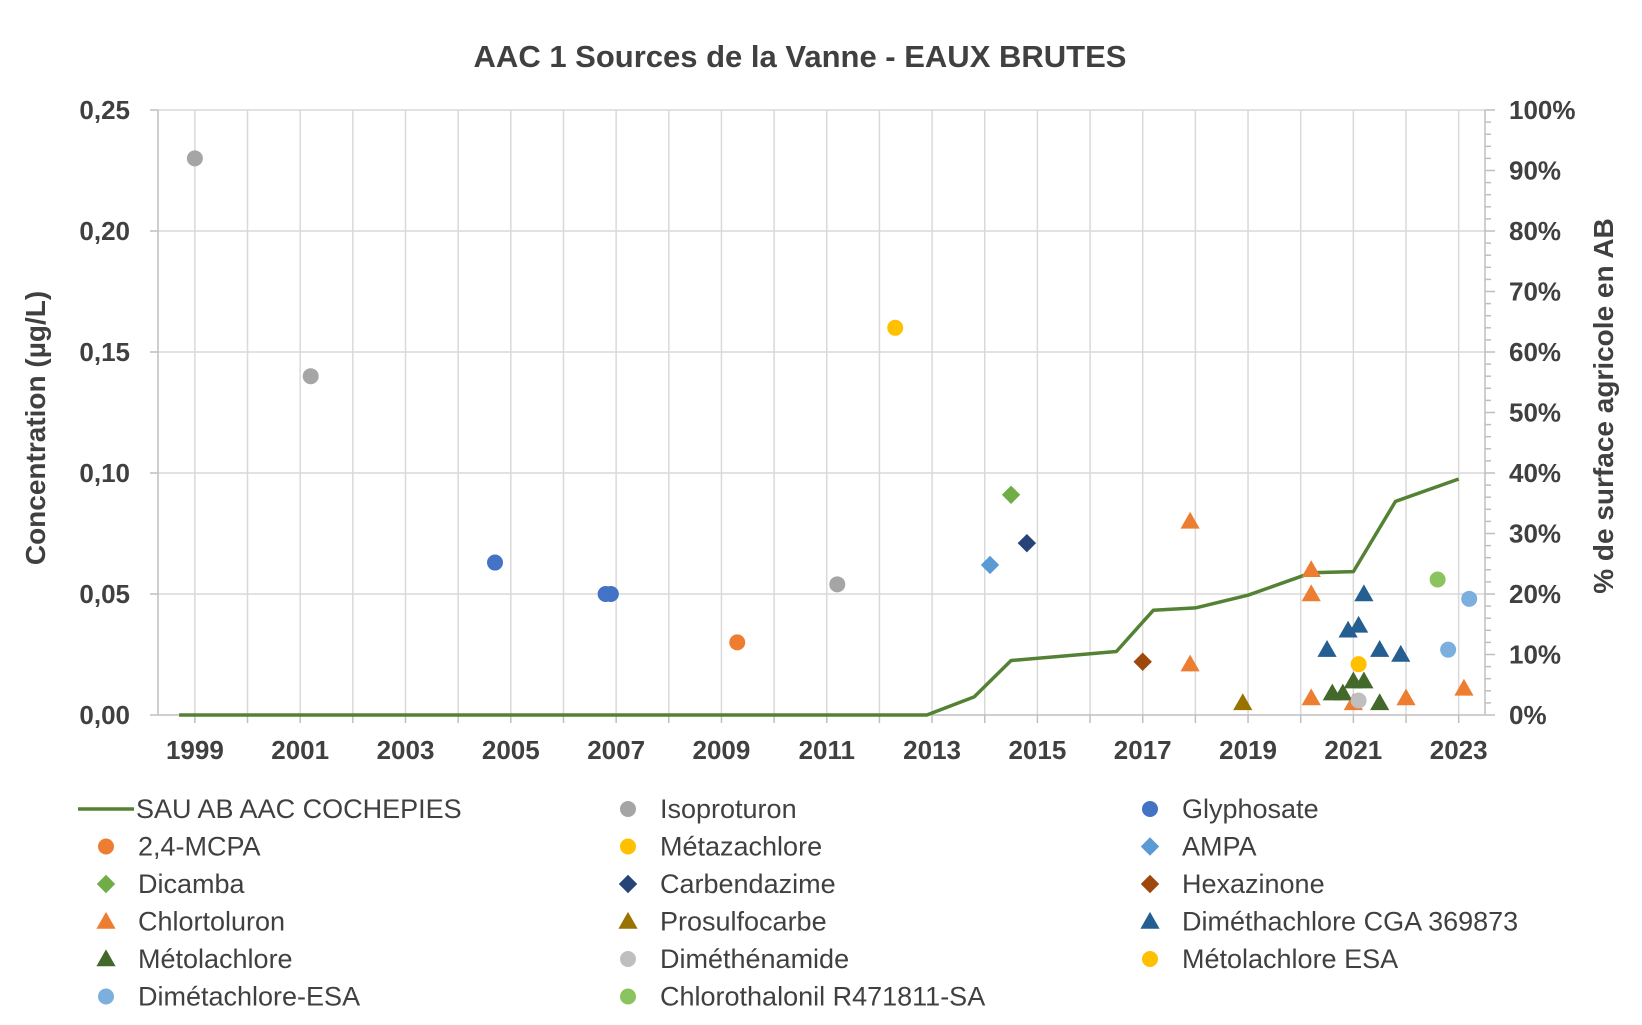 The width and height of the screenshot is (1642, 1025). What do you see at coordinates (1535, 534) in the screenshot?
I see `y2-tick-label: 30%` at bounding box center [1535, 534].